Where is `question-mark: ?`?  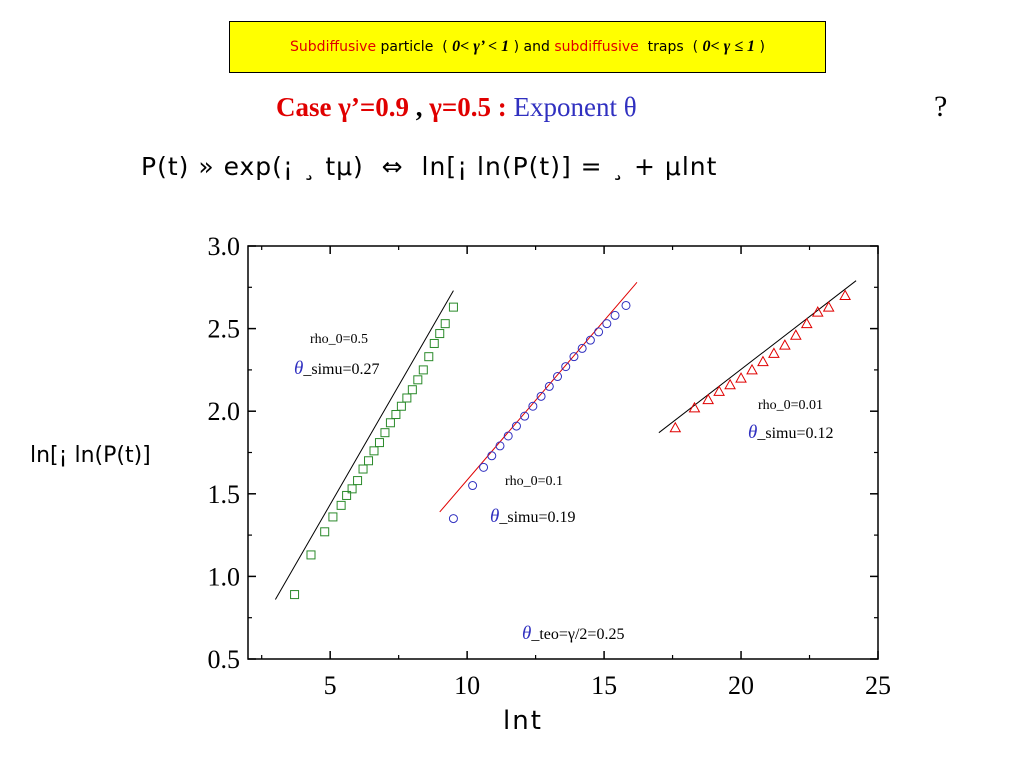
question-mark: ? is located at coordinates (941, 106).